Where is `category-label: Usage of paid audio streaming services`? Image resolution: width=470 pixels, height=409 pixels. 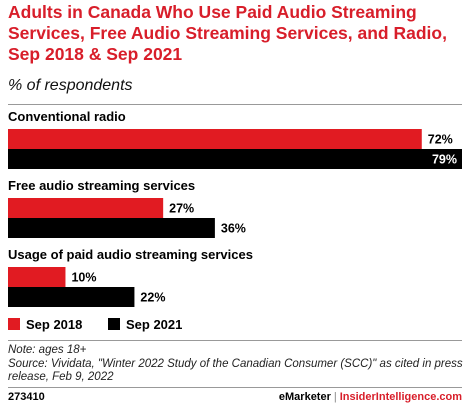
category-label: Usage of paid audio streaming services is located at coordinates (130, 254).